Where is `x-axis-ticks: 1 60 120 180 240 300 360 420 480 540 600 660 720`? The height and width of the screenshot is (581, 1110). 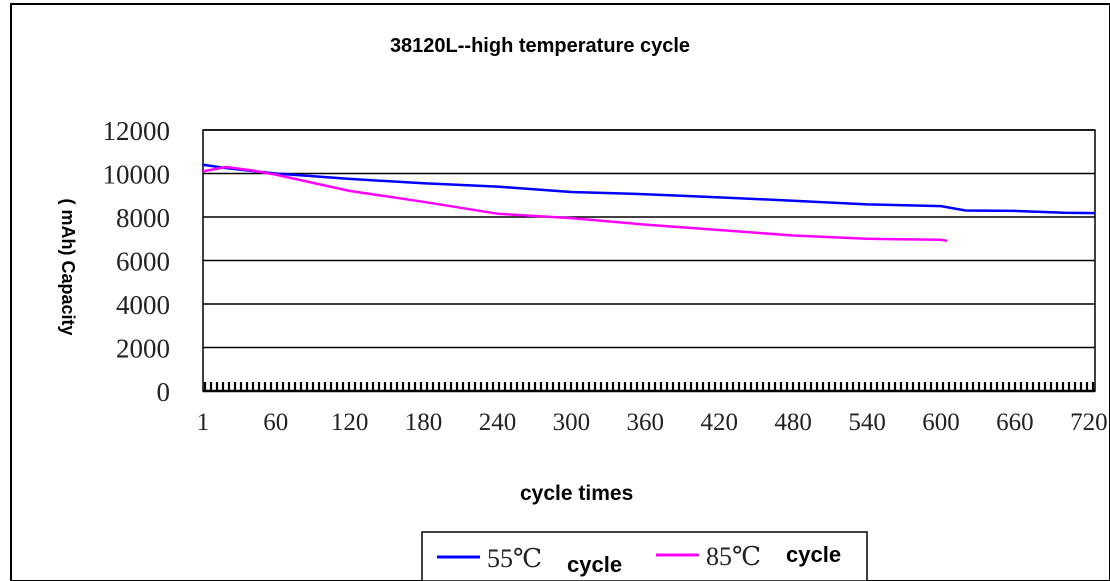
x-axis-ticks: 1 60 120 180 240 300 360 420 480 540 600 660 720 is located at coordinates (652, 422).